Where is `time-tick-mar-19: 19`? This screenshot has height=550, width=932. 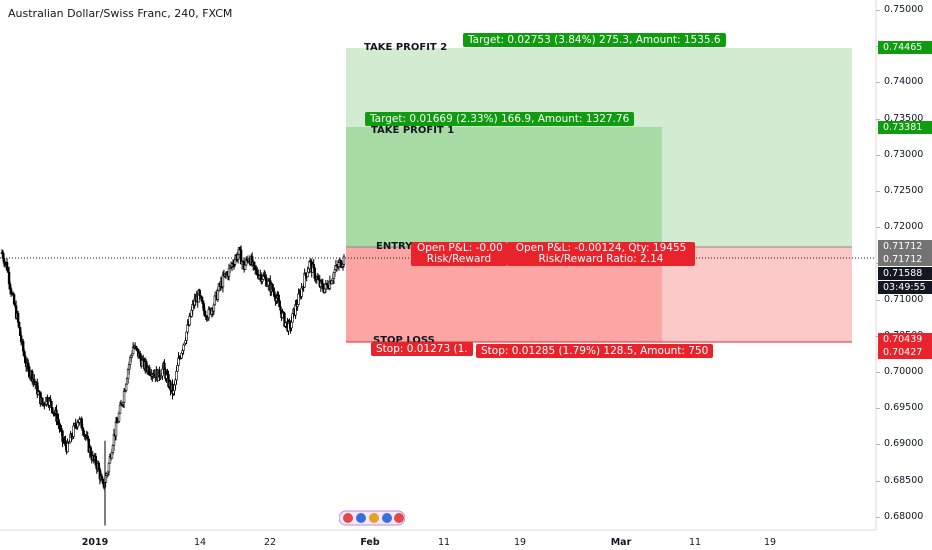 time-tick-mar-19: 19 is located at coordinates (770, 542).